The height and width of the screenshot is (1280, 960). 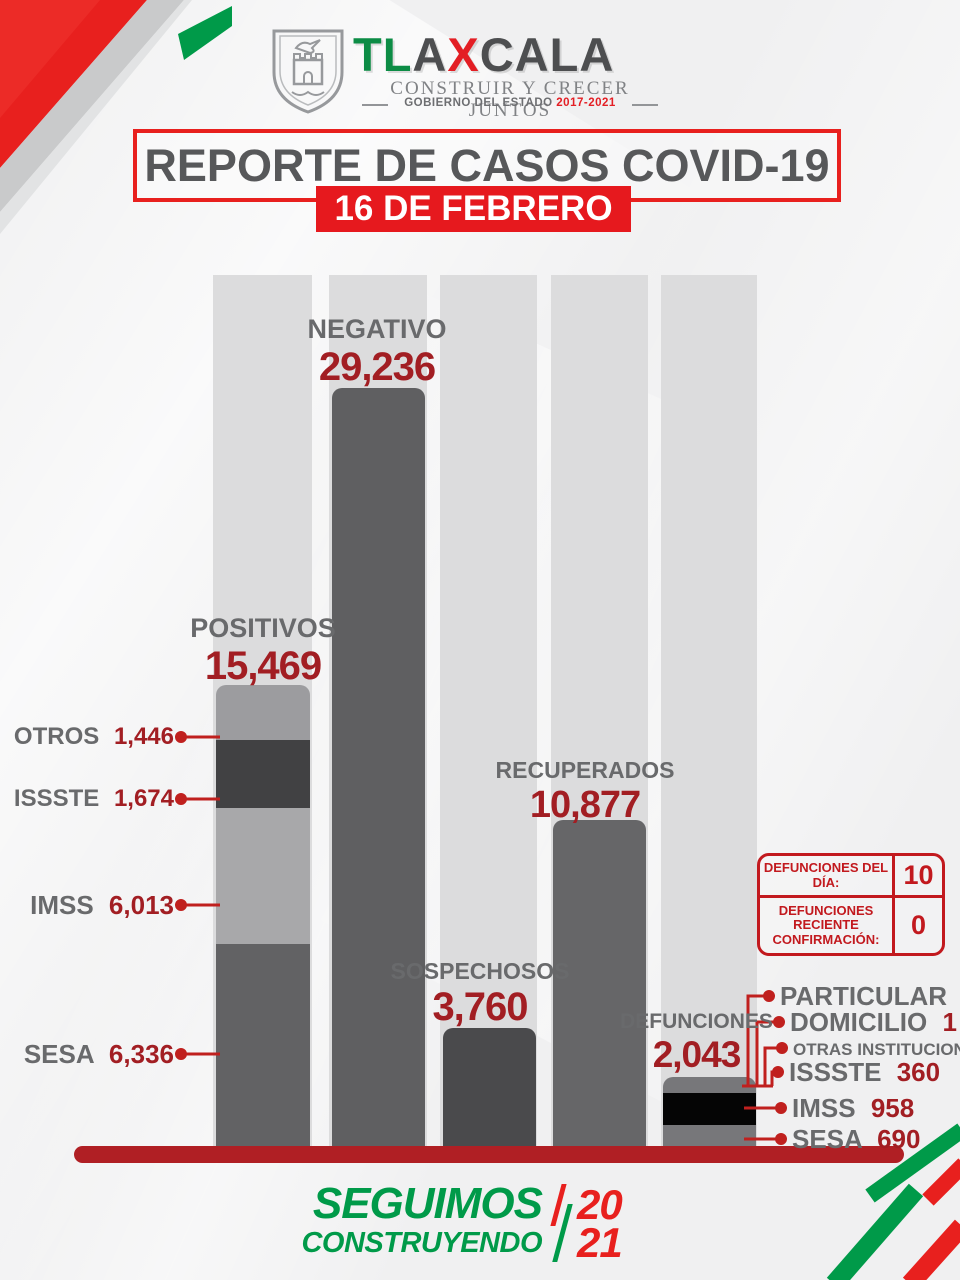 I want to click on category-value: 15,469, so click(x=263, y=666).